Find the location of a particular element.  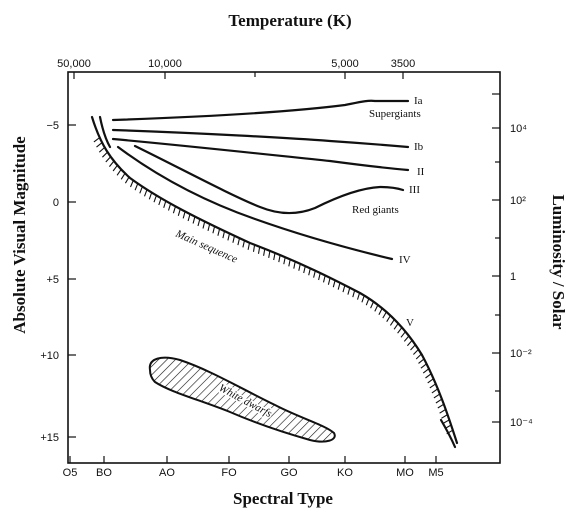

spectral-tick-f0: FO is located at coordinates (229, 473).